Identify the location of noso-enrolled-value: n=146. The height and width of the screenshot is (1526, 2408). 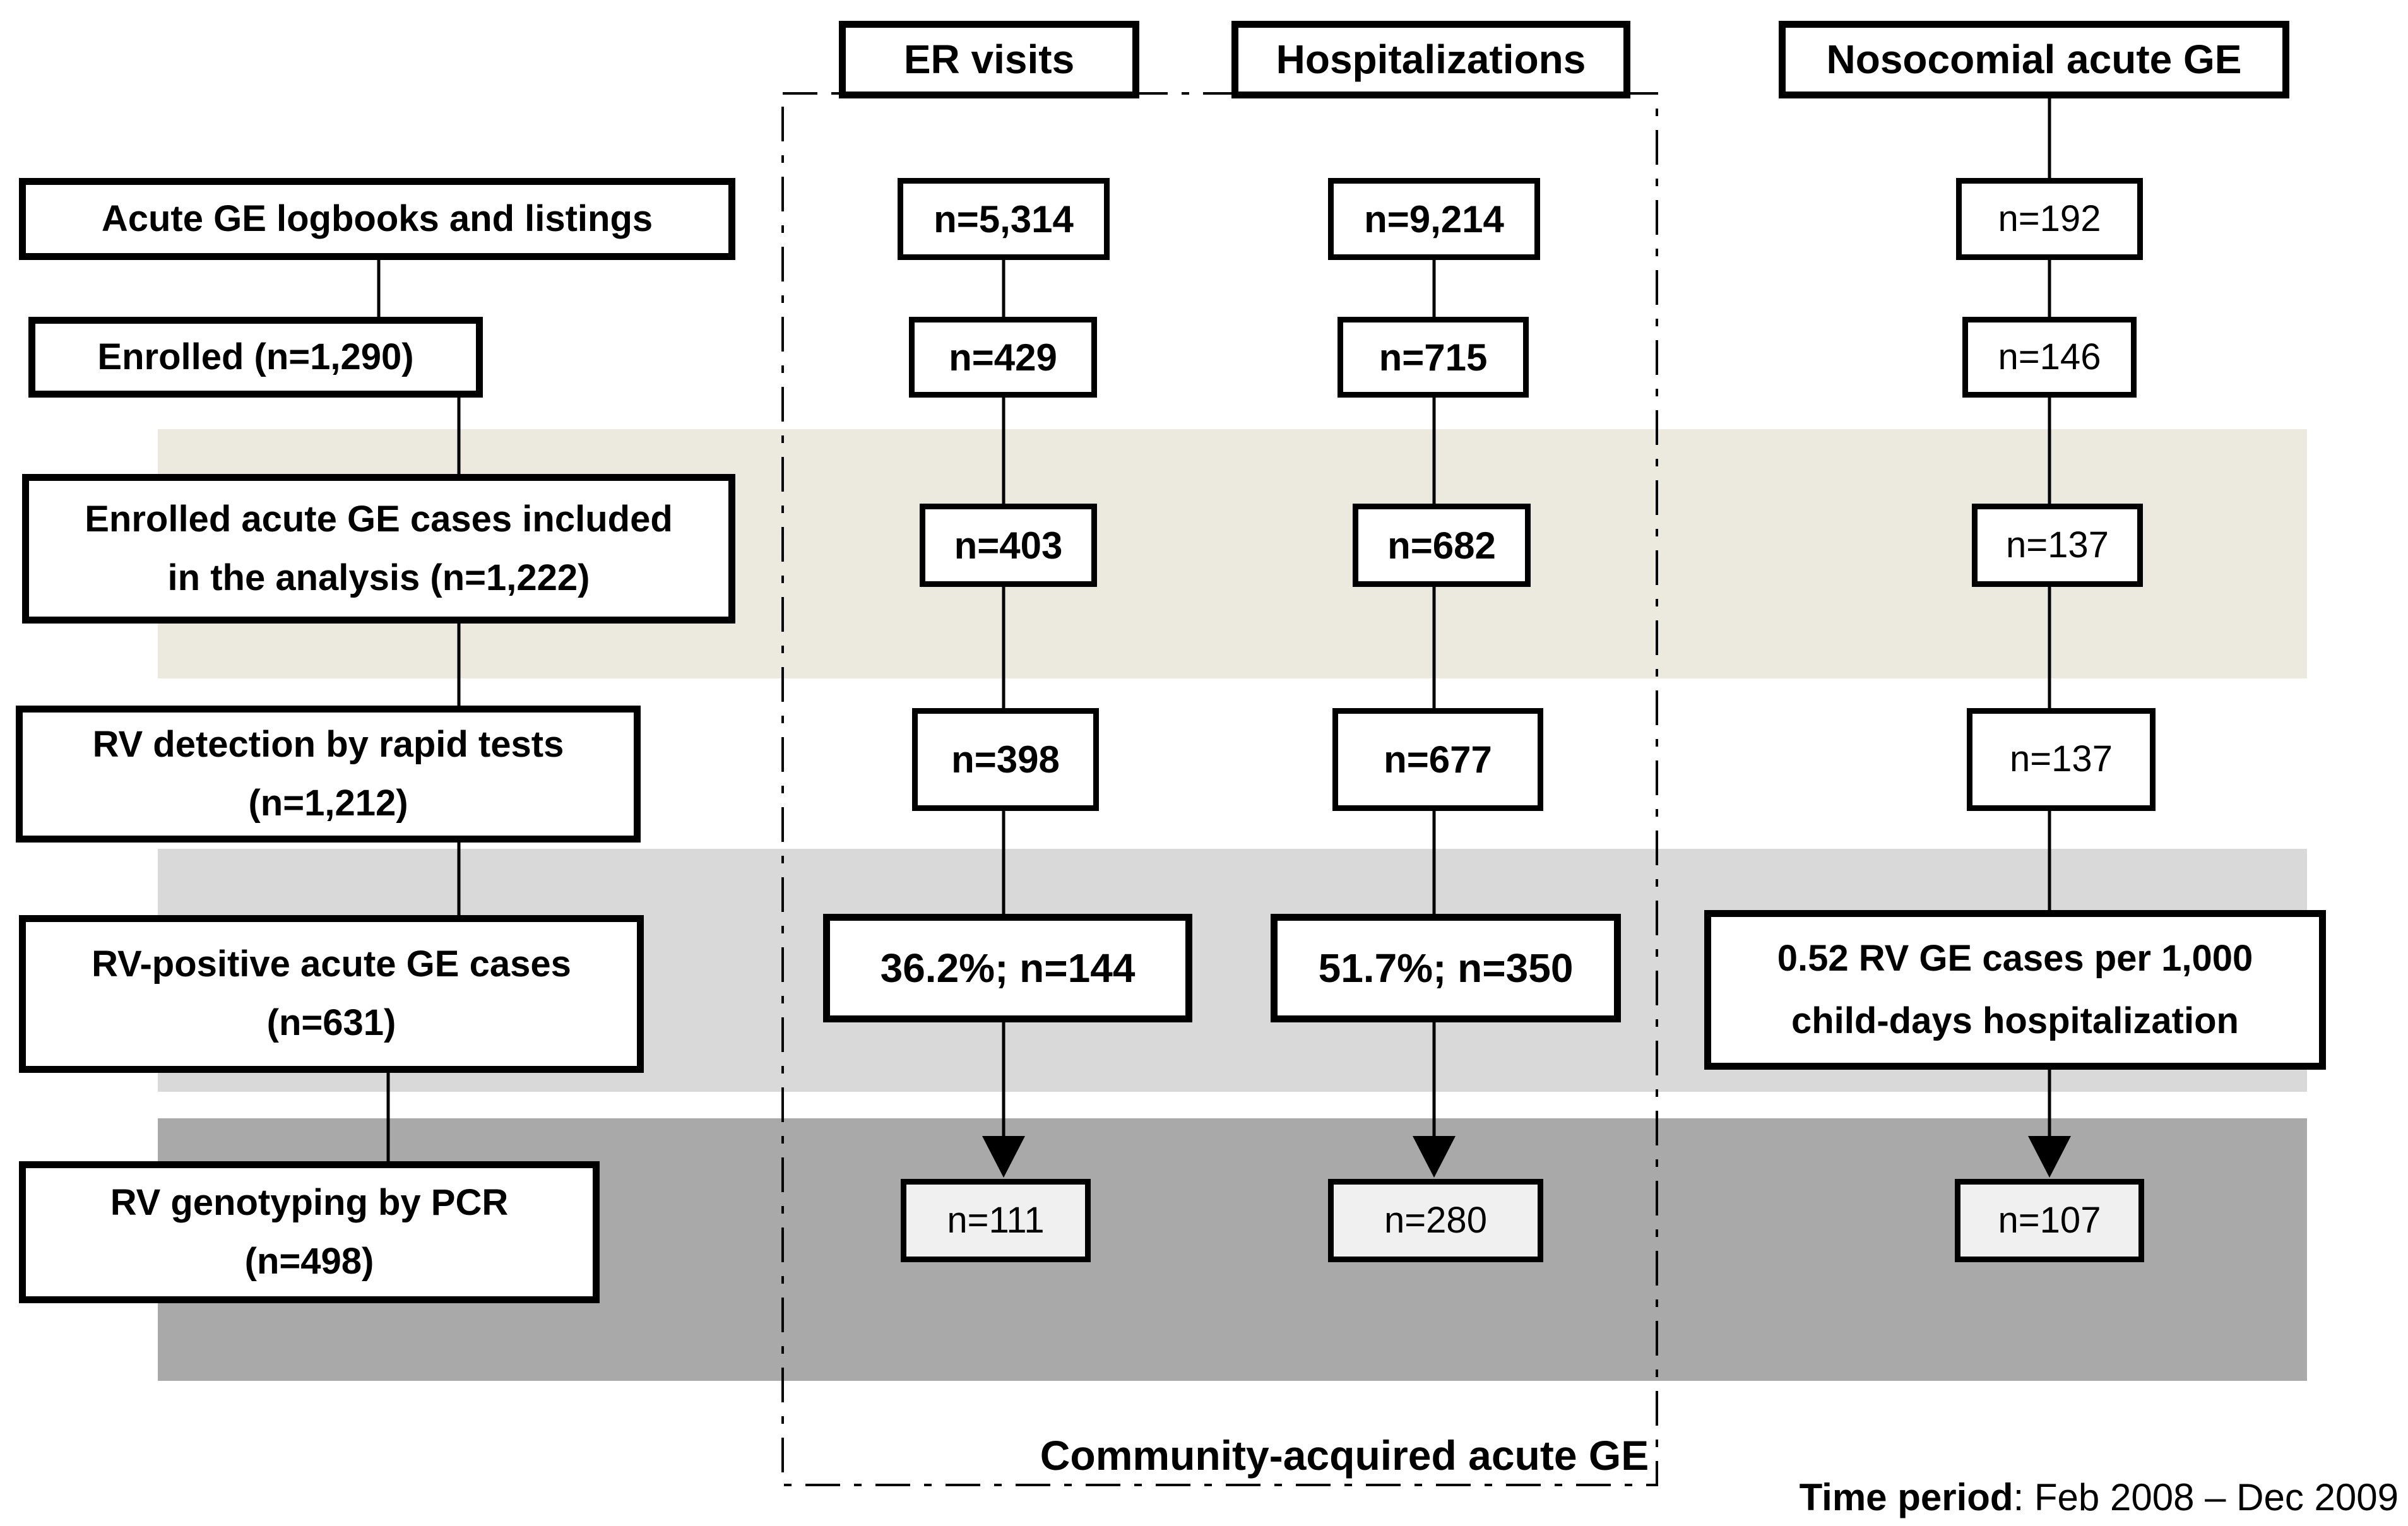
(2049, 356).